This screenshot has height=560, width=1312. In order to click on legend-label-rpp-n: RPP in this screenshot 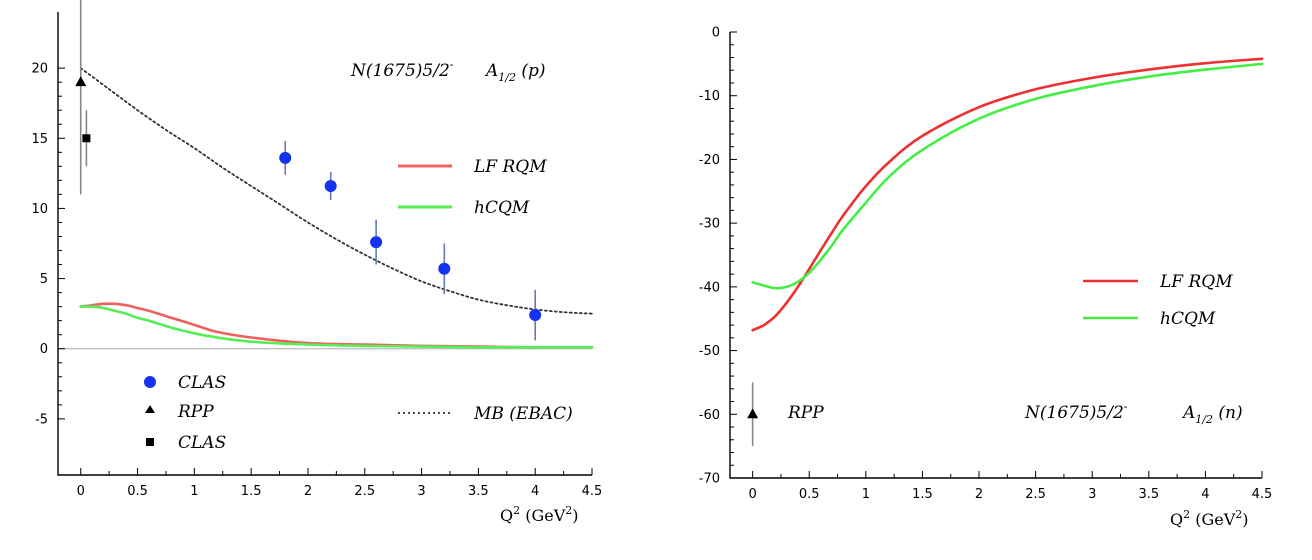, I will do `click(805, 413)`.